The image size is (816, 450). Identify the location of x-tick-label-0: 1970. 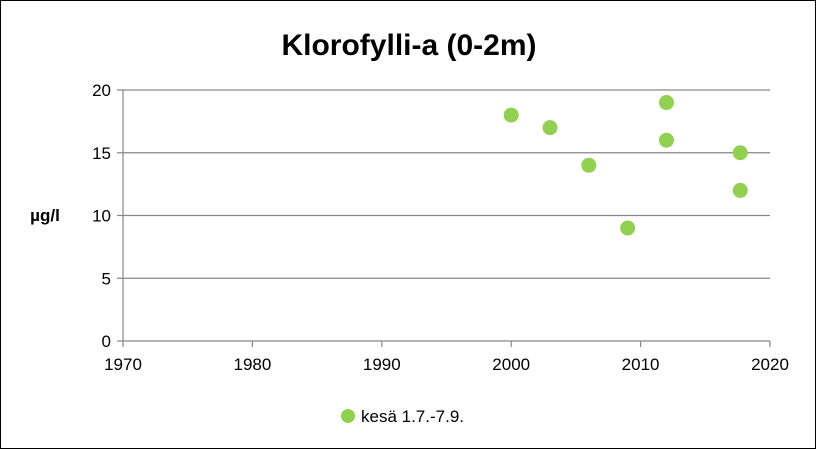
(123, 364).